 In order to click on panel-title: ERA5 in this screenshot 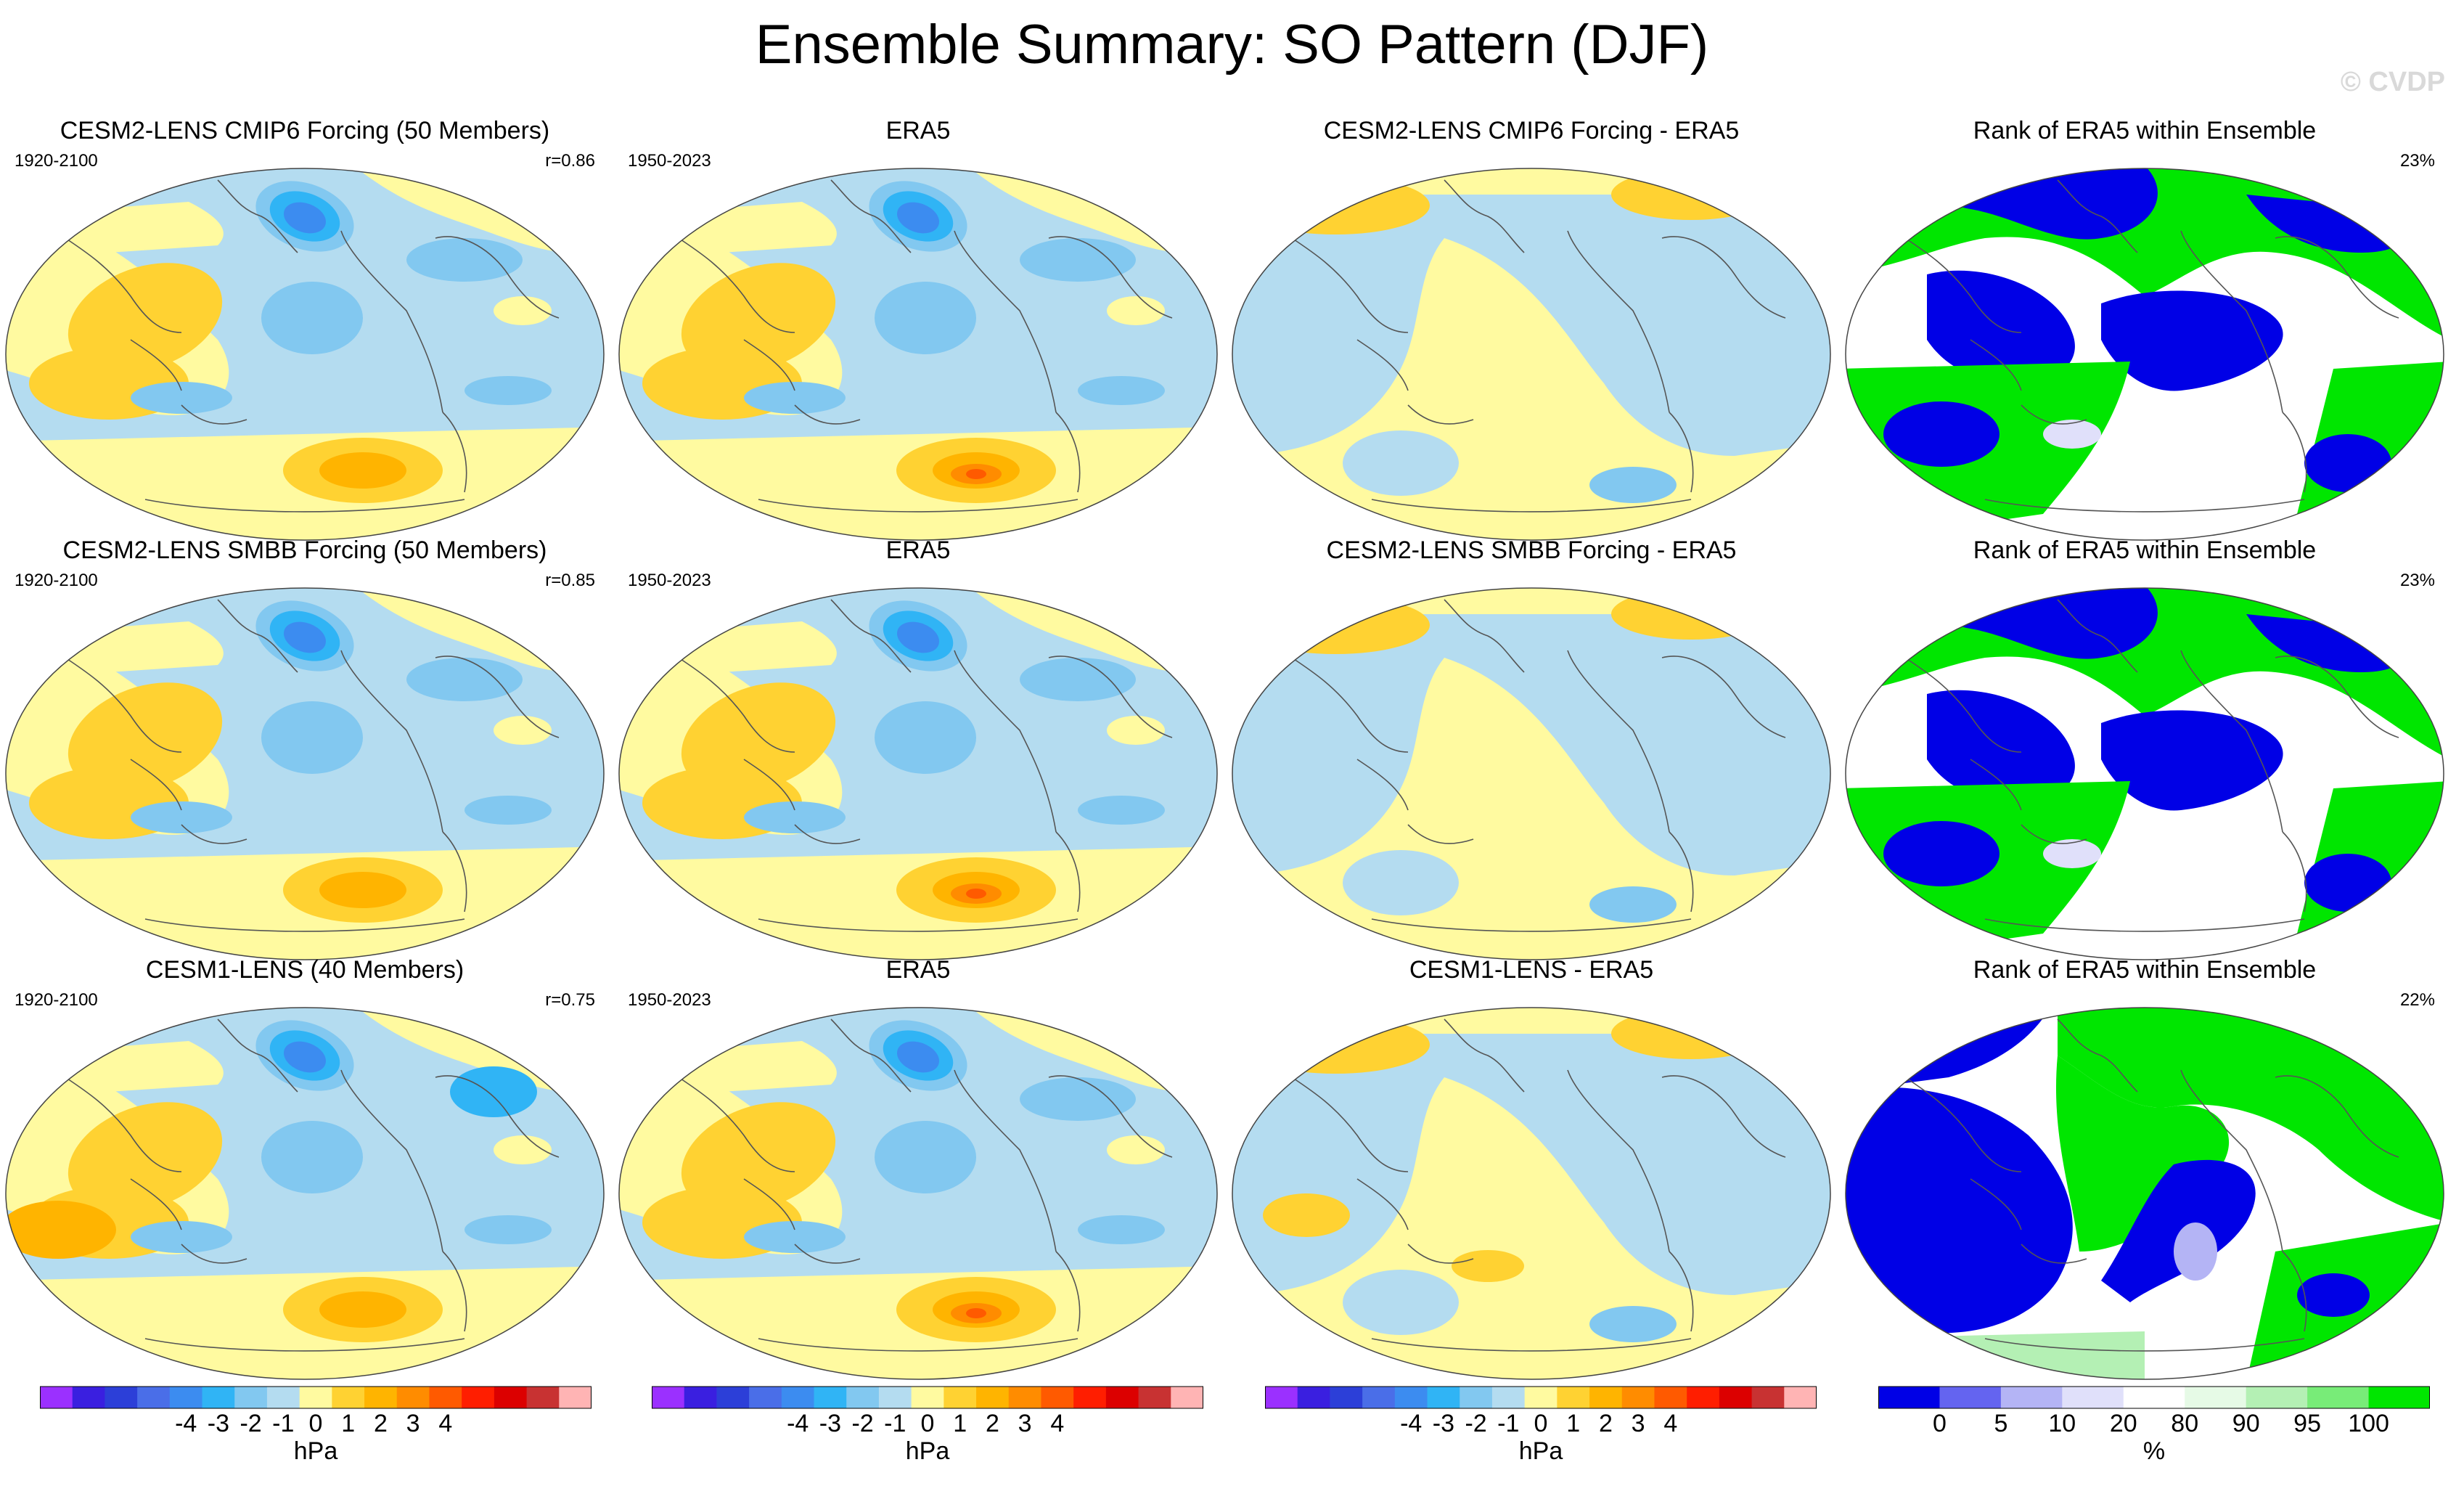, I will do `click(918, 550)`.